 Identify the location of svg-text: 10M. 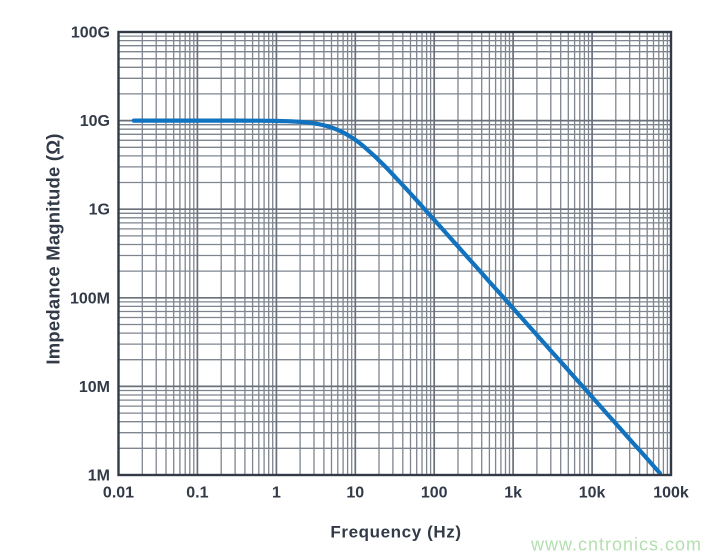
(94, 387).